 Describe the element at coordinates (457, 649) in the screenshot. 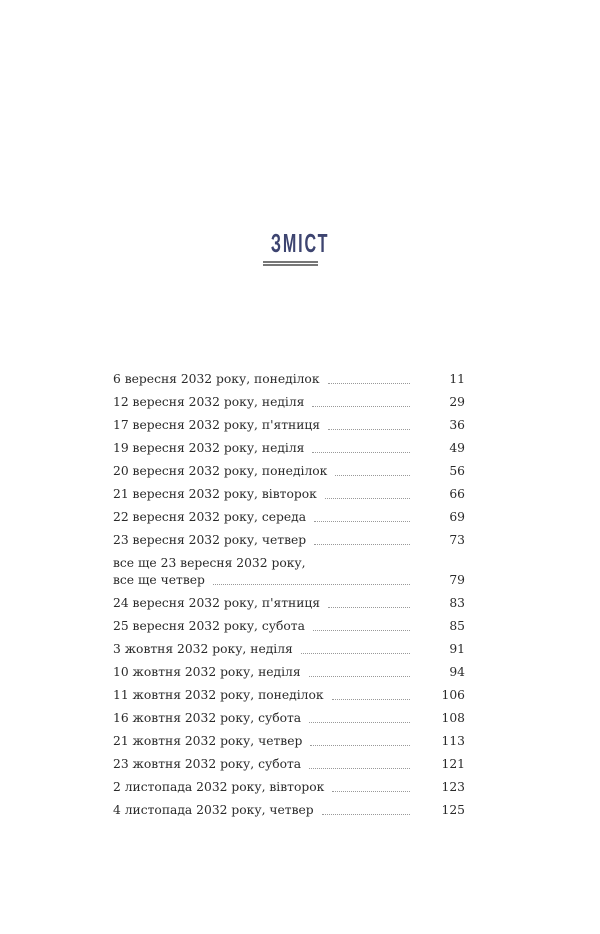

I see `toc-entry-page-number: 91` at that location.